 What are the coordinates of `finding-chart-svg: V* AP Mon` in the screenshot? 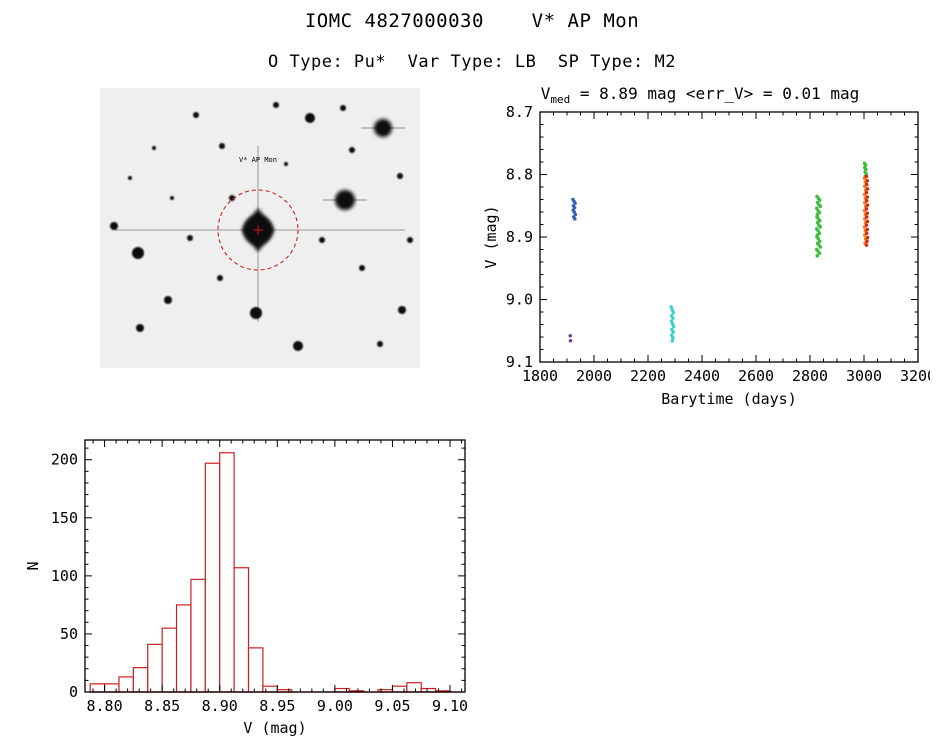 It's located at (260, 228).